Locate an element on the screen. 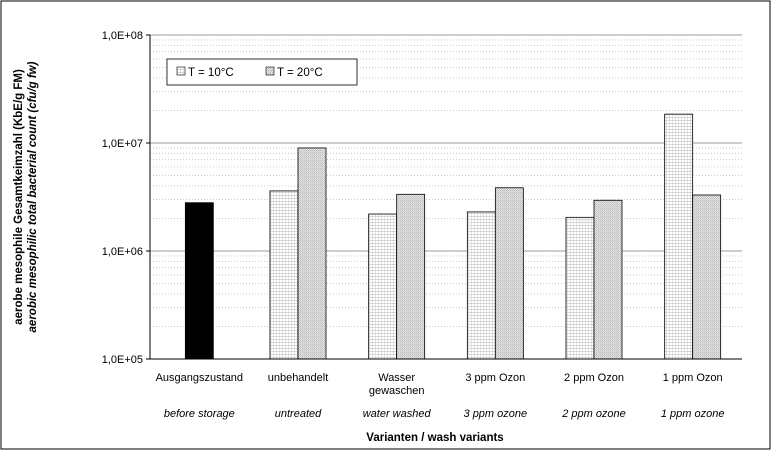 The width and height of the screenshot is (771, 450). y-tick-label: 1,0E+08 is located at coordinates (122, 36).